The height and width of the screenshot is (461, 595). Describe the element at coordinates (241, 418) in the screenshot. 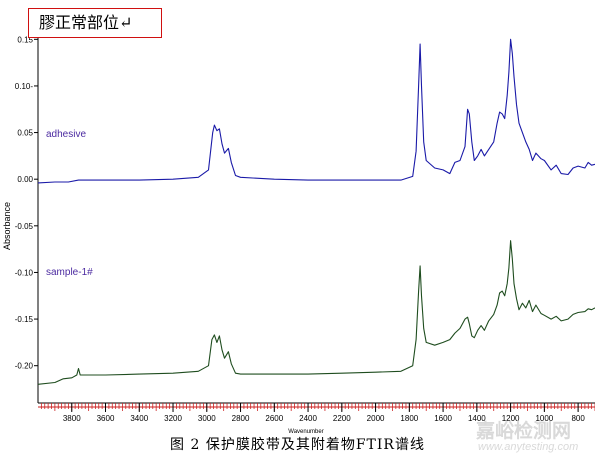

I see `x-tick-label: 2800` at that location.